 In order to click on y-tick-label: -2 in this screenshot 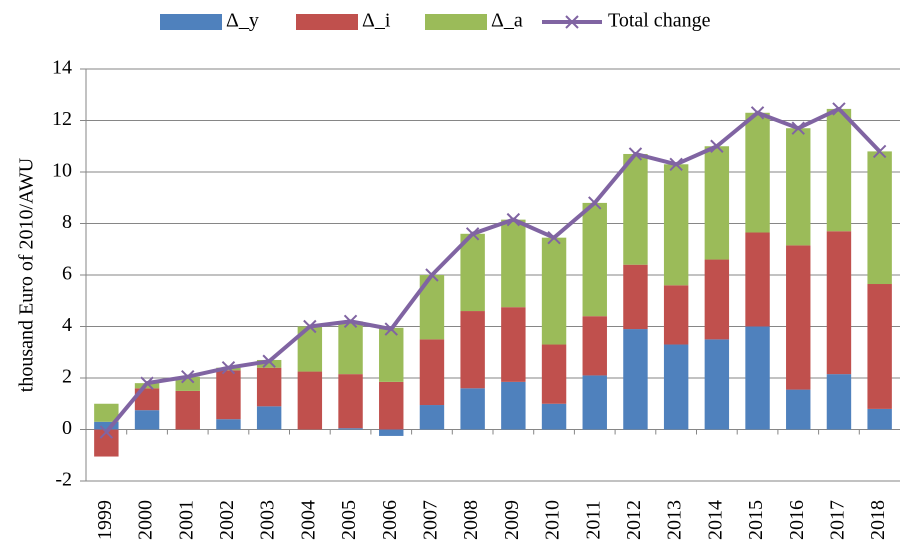, I will do `click(63, 480)`.